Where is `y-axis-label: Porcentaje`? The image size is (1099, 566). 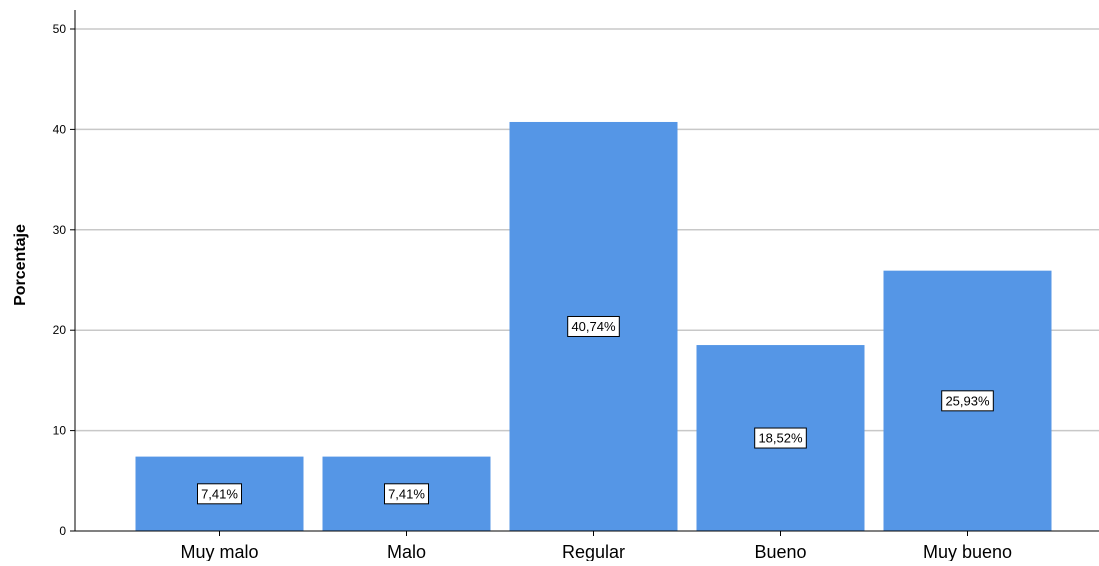
y-axis-label: Porcentaje is located at coordinates (20, 265).